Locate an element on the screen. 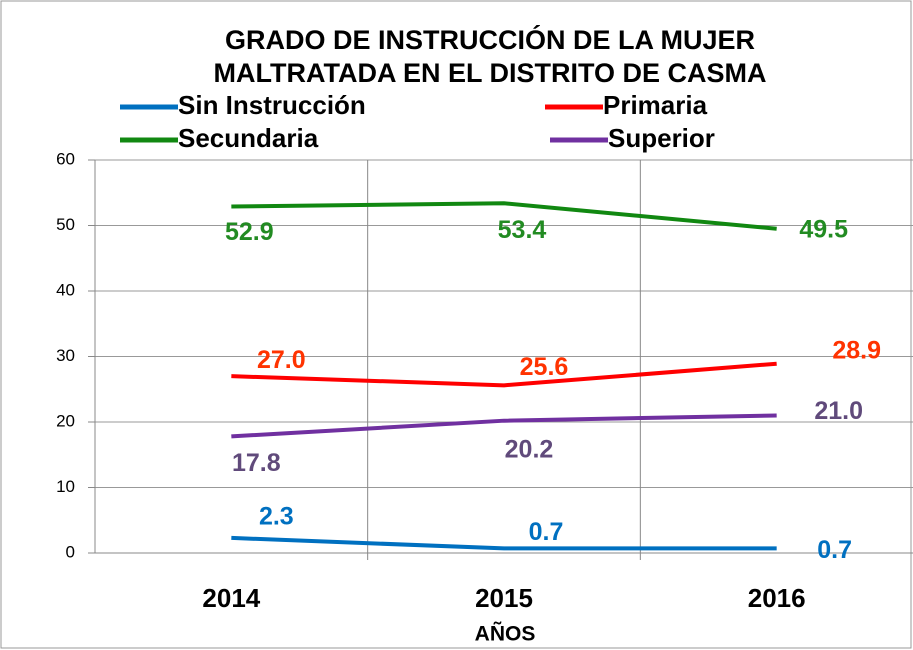 The image size is (913, 650). x-tick-label: 2016 is located at coordinates (777, 598).